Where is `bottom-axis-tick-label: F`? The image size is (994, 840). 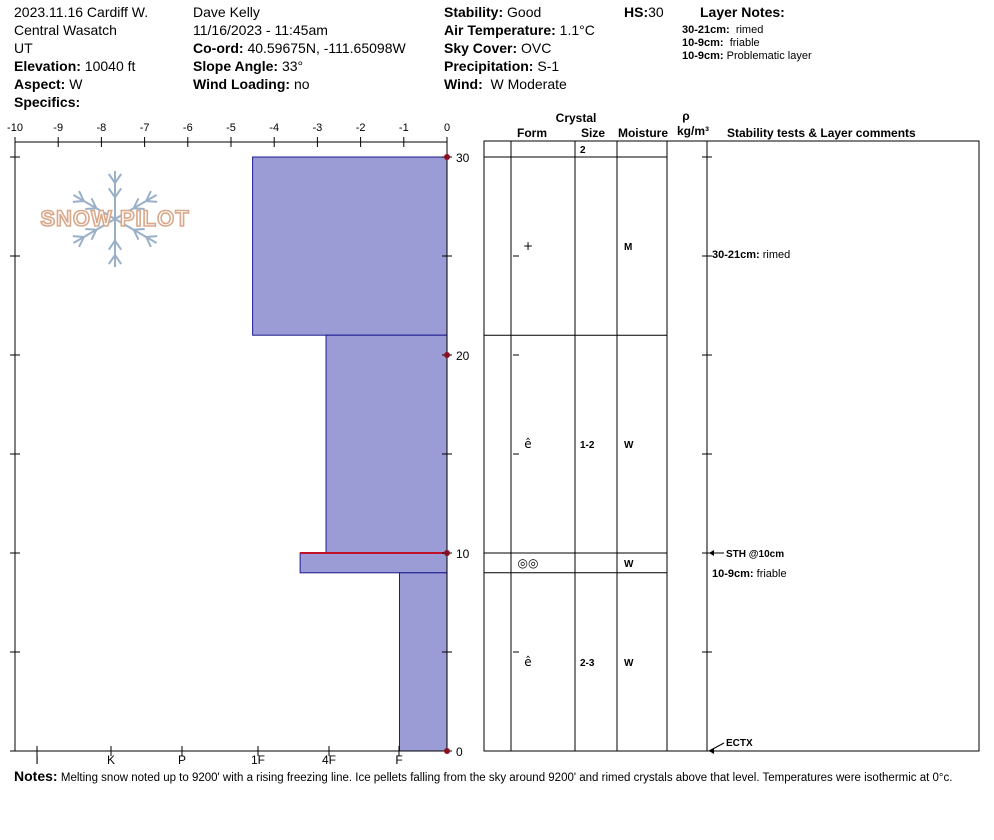
bottom-axis-tick-label: F is located at coordinates (398, 759).